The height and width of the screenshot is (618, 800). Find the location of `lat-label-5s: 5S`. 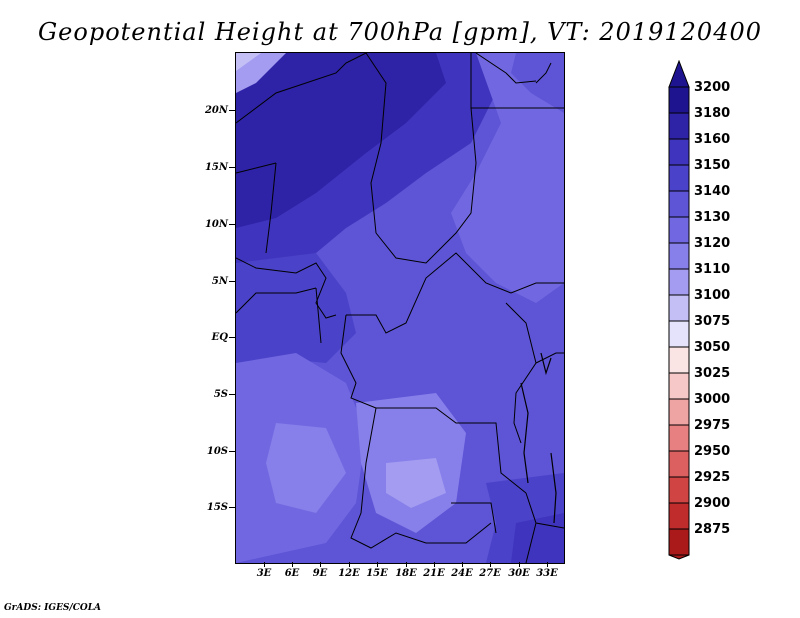

lat-label-5s: 5S is located at coordinates (220, 394).